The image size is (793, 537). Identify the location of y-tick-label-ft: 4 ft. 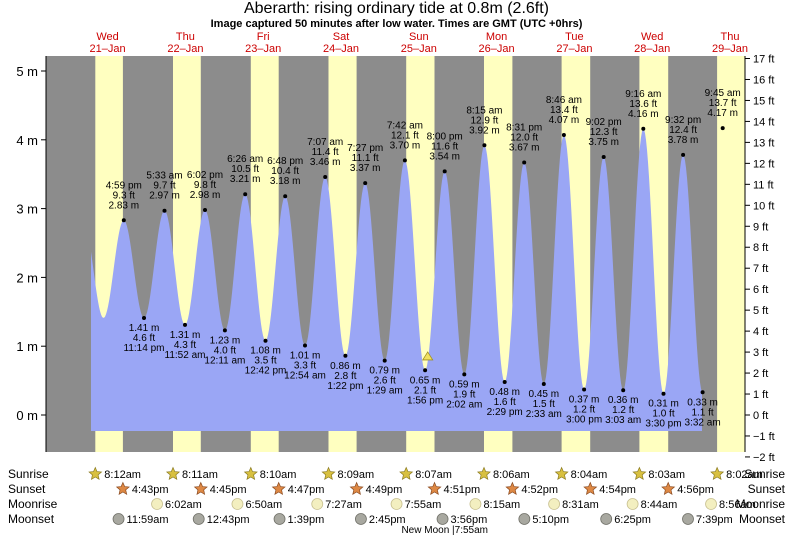
(760, 332).